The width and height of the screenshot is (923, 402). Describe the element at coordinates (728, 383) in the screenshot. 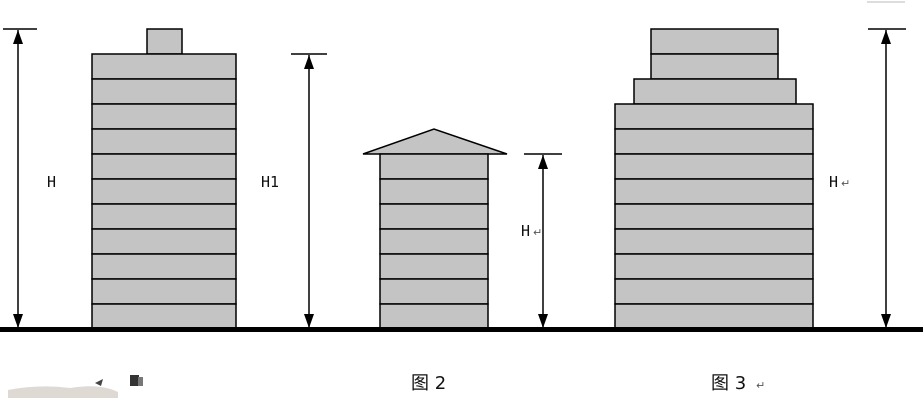

I see `caption-figure-3: 图 3` at that location.